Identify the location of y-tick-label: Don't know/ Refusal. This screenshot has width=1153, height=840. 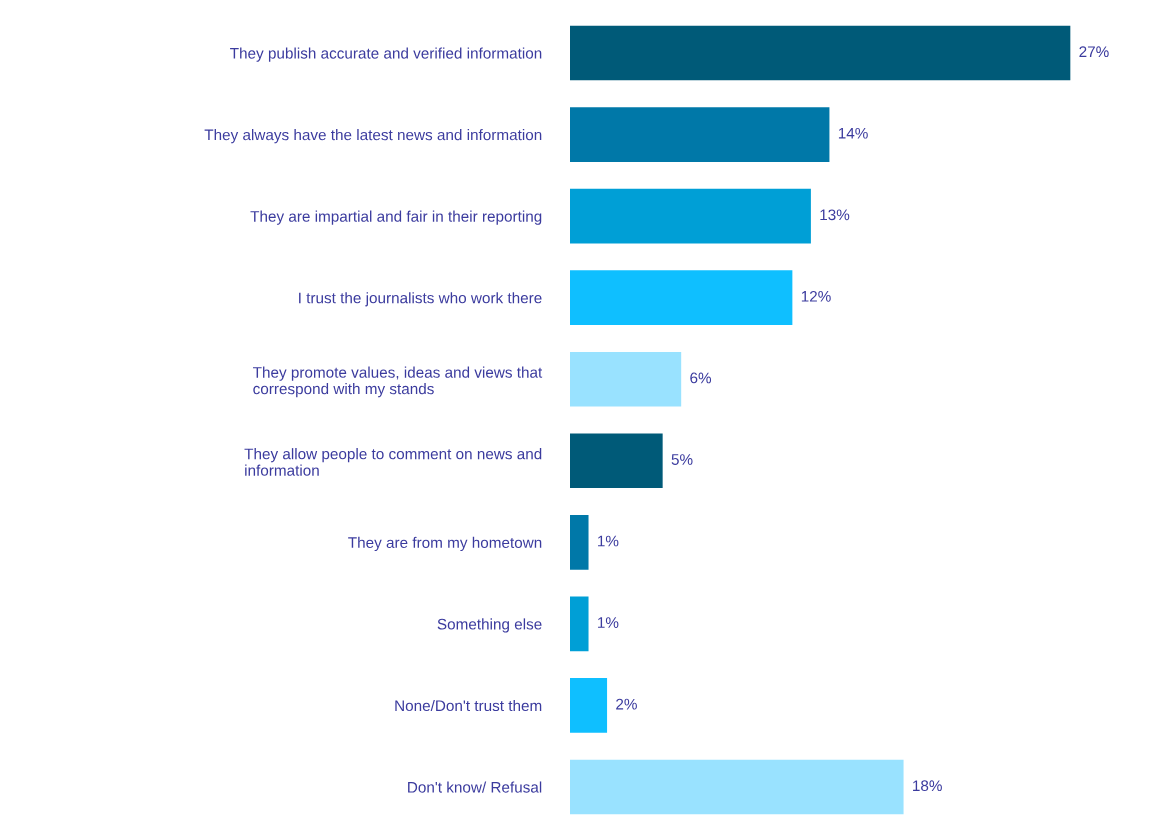
(475, 787).